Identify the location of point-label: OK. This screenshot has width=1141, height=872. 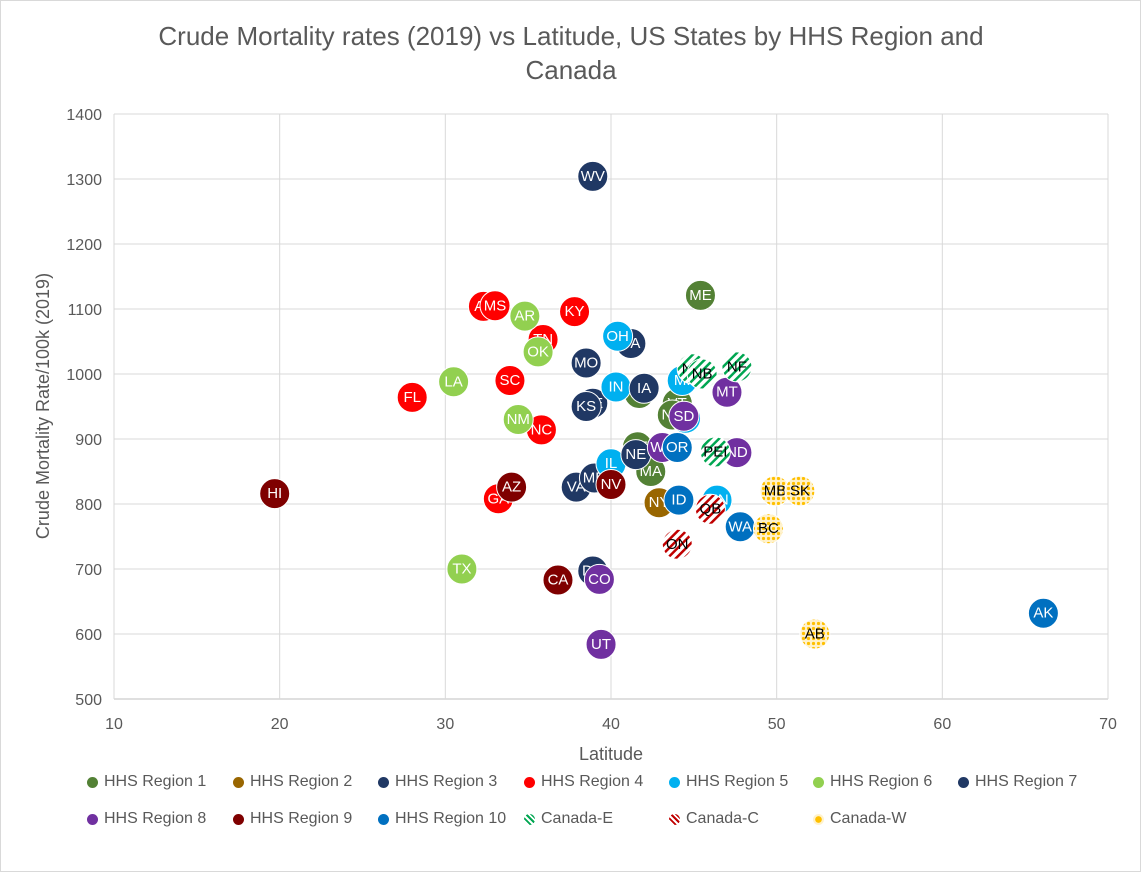
(538, 351).